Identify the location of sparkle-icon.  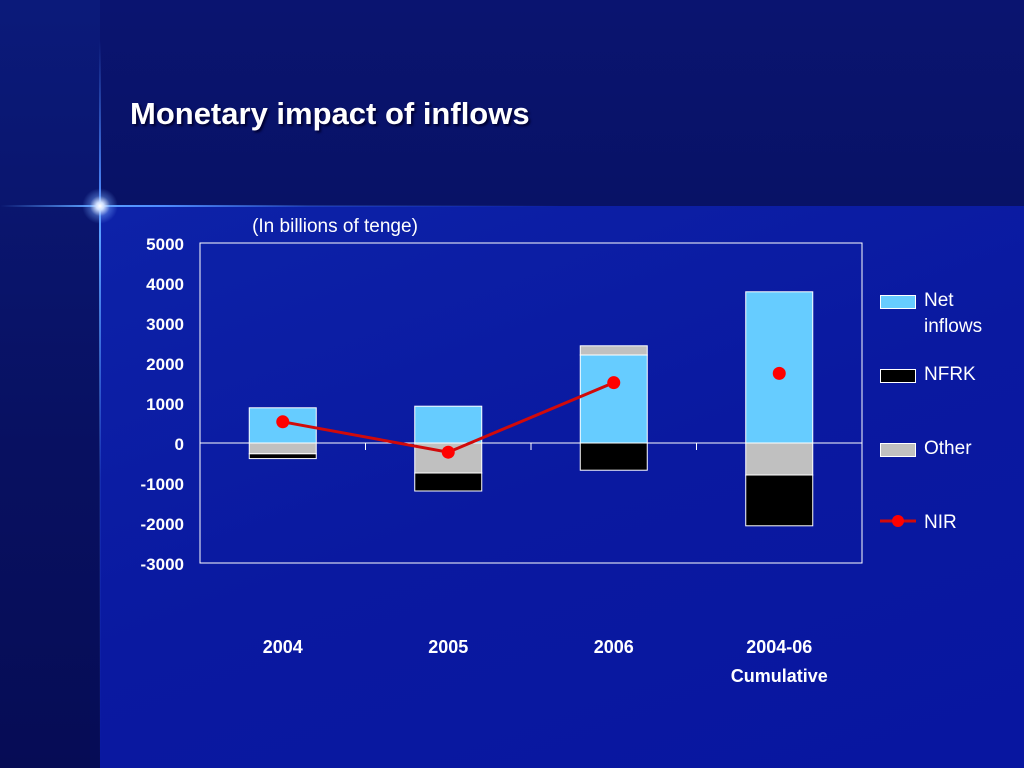
(100, 206).